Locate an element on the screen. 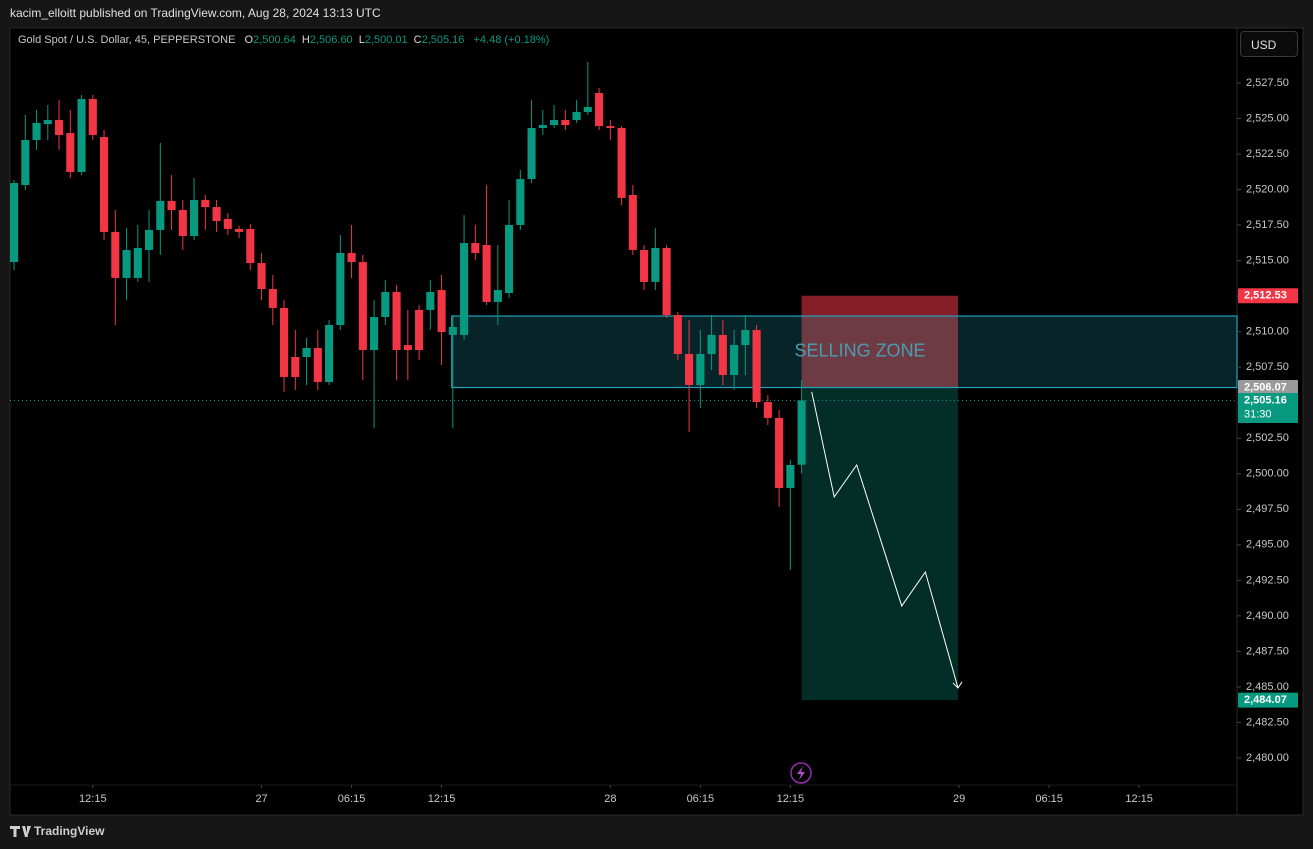 This screenshot has width=1313, height=849. target-zone is located at coordinates (879, 544).